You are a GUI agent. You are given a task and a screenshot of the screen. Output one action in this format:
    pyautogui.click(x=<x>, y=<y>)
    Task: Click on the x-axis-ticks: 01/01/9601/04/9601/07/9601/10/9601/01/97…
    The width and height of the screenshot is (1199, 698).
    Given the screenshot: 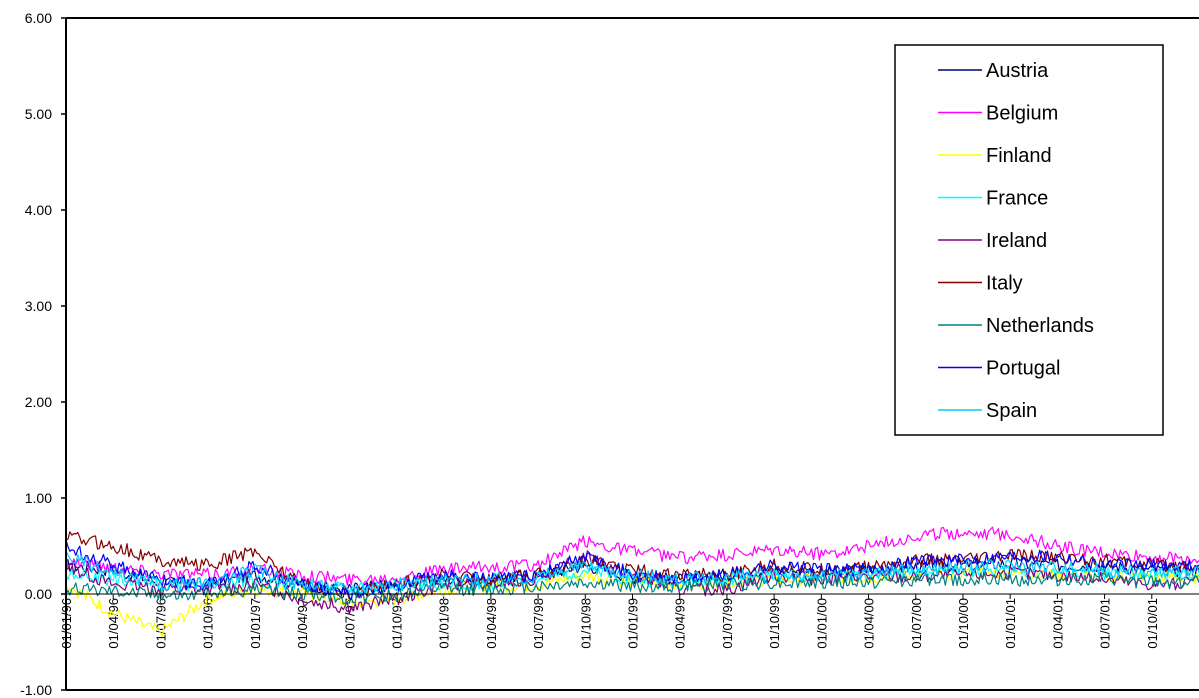 What is the action you would take?
    pyautogui.click(x=609, y=621)
    